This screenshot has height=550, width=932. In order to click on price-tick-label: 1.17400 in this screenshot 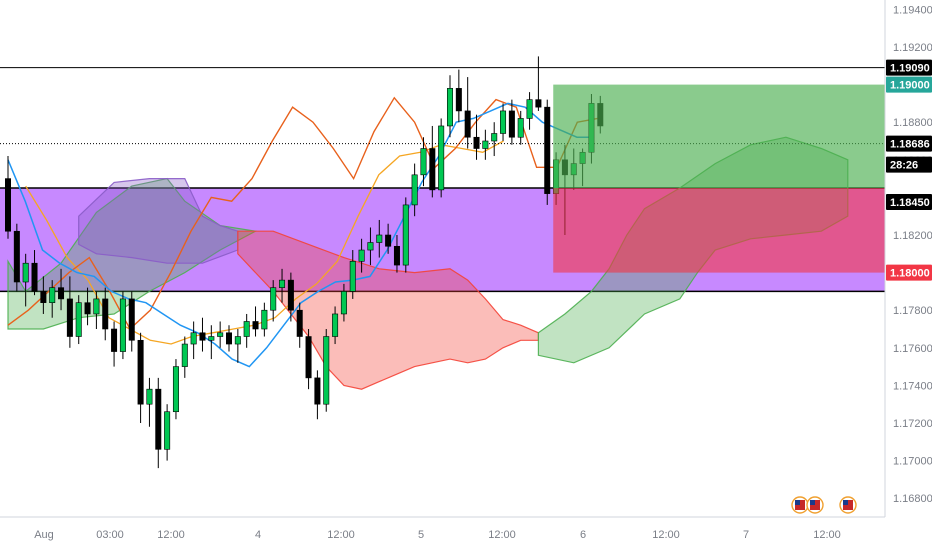, I will do `click(912, 386)`.